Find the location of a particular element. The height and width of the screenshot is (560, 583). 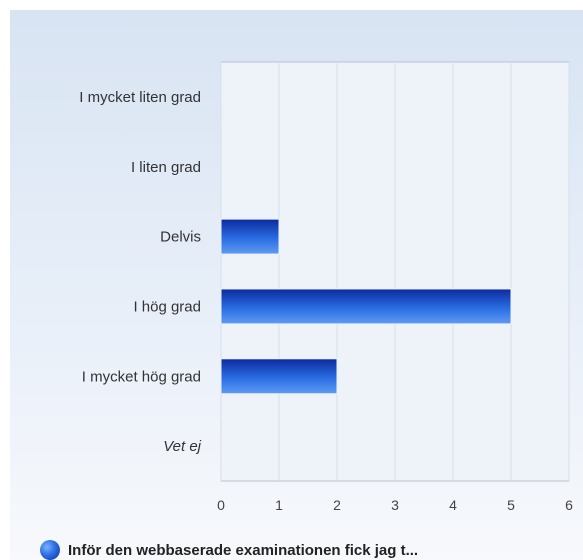

blue-circle-icon is located at coordinates (50, 550).